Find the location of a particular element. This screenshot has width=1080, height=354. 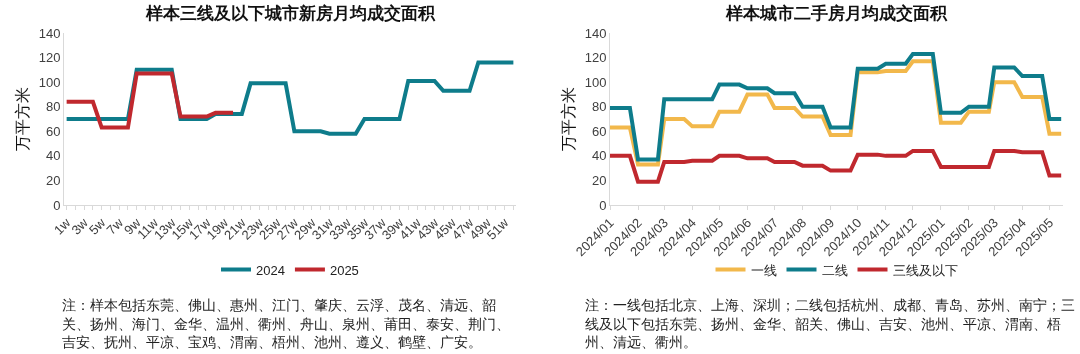

legend-label: 2025 is located at coordinates (344, 270).